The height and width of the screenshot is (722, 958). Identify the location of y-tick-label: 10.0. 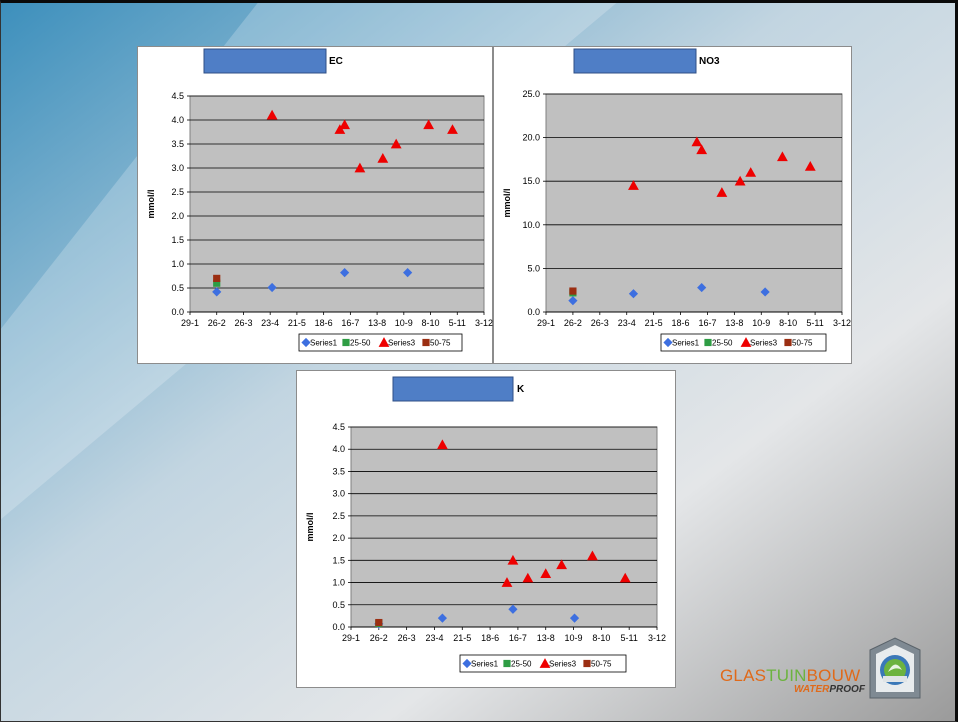
(531, 225).